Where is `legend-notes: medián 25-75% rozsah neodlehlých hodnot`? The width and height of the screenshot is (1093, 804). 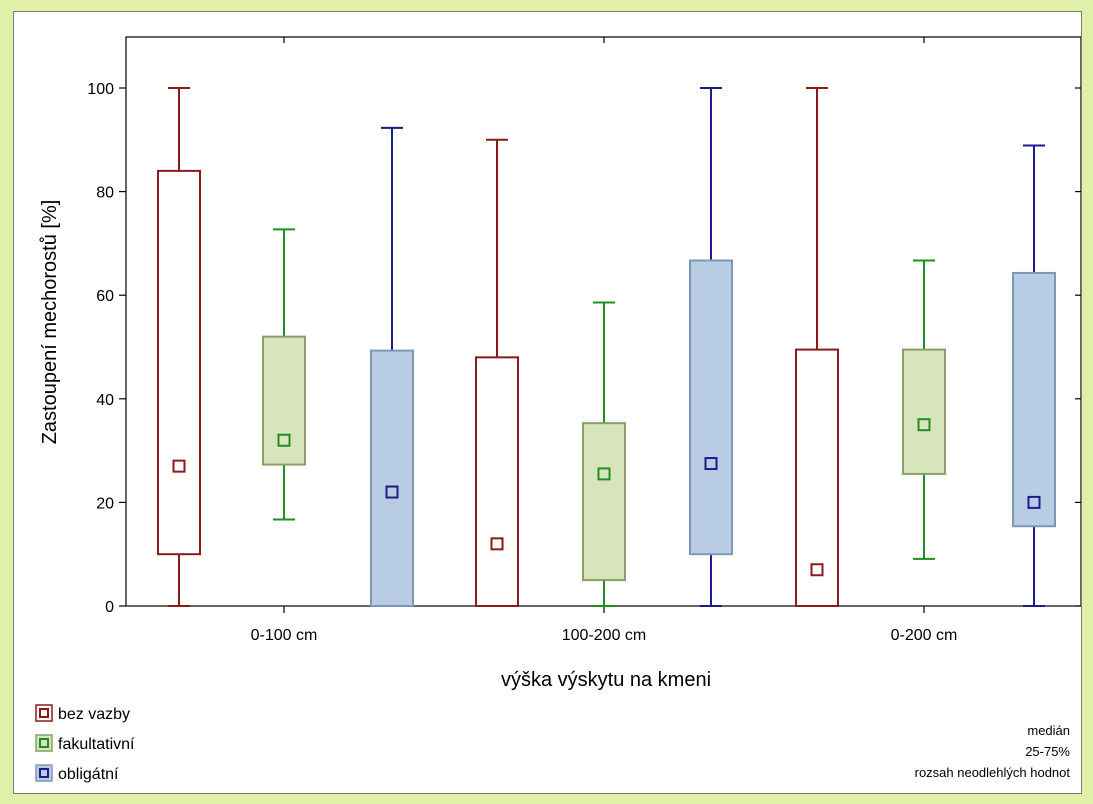
legend-notes: medián 25-75% rozsah neodlehlých hodnot is located at coordinates (993, 751).